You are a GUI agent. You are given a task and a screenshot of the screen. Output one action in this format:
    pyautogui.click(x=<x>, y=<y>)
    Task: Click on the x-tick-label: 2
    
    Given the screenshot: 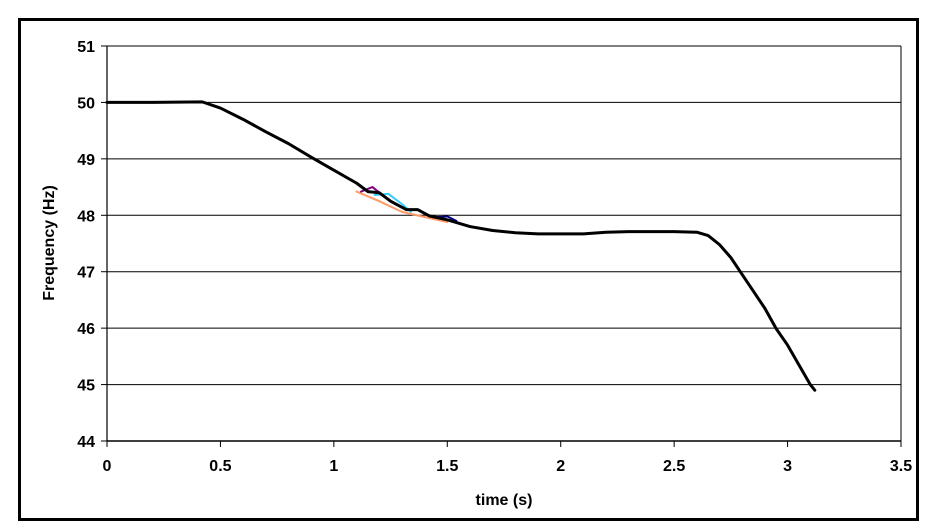 What is the action you would take?
    pyautogui.click(x=560, y=466)
    